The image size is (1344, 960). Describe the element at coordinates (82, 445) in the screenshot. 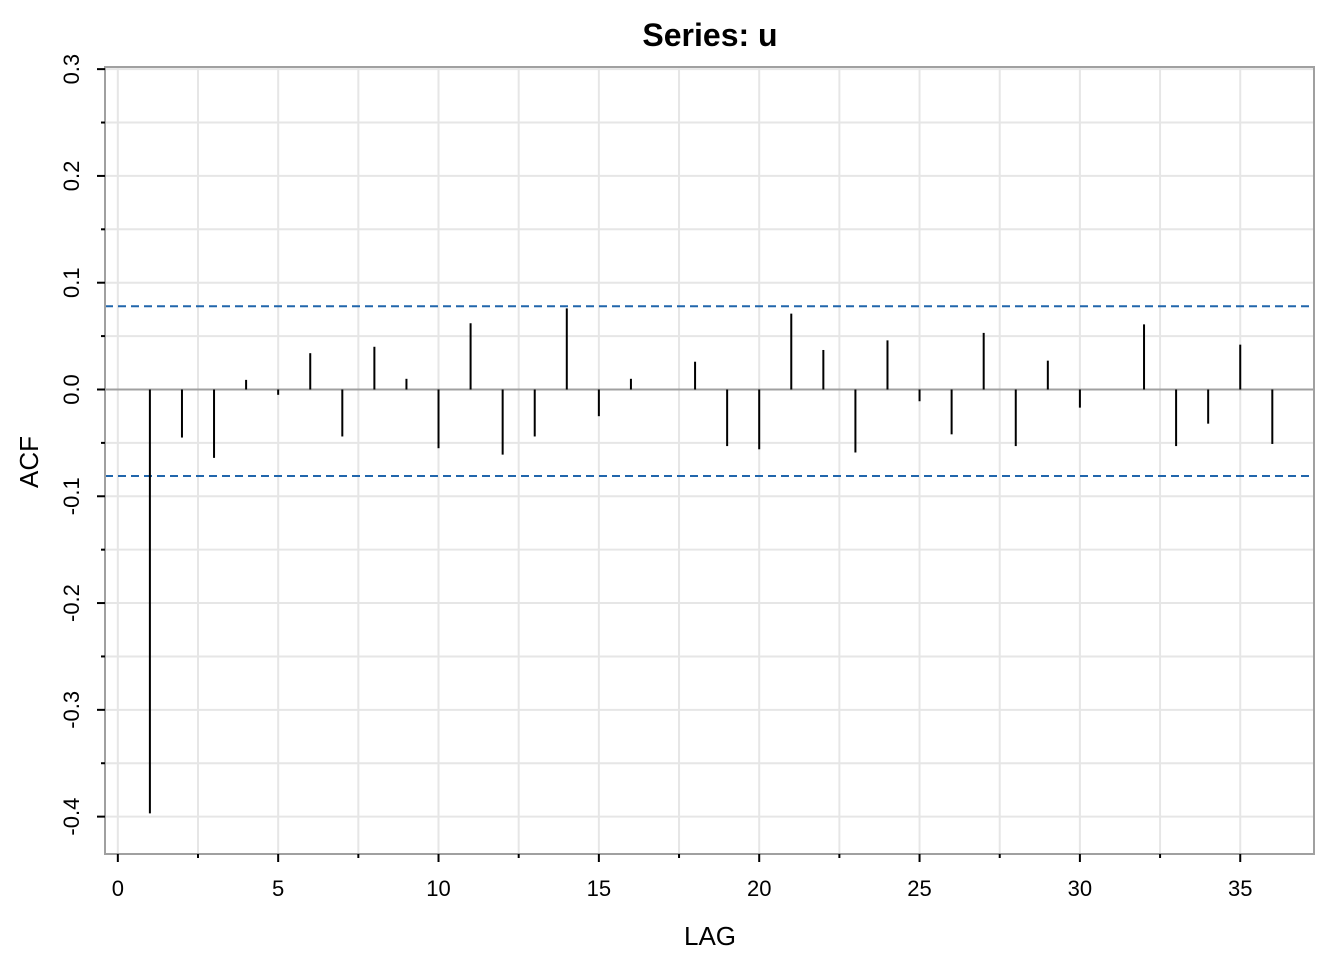

I see `y-axis: -0.4 -0.3 -0.2 -0.1 0.0 0.1 0.2 0.3` at that location.